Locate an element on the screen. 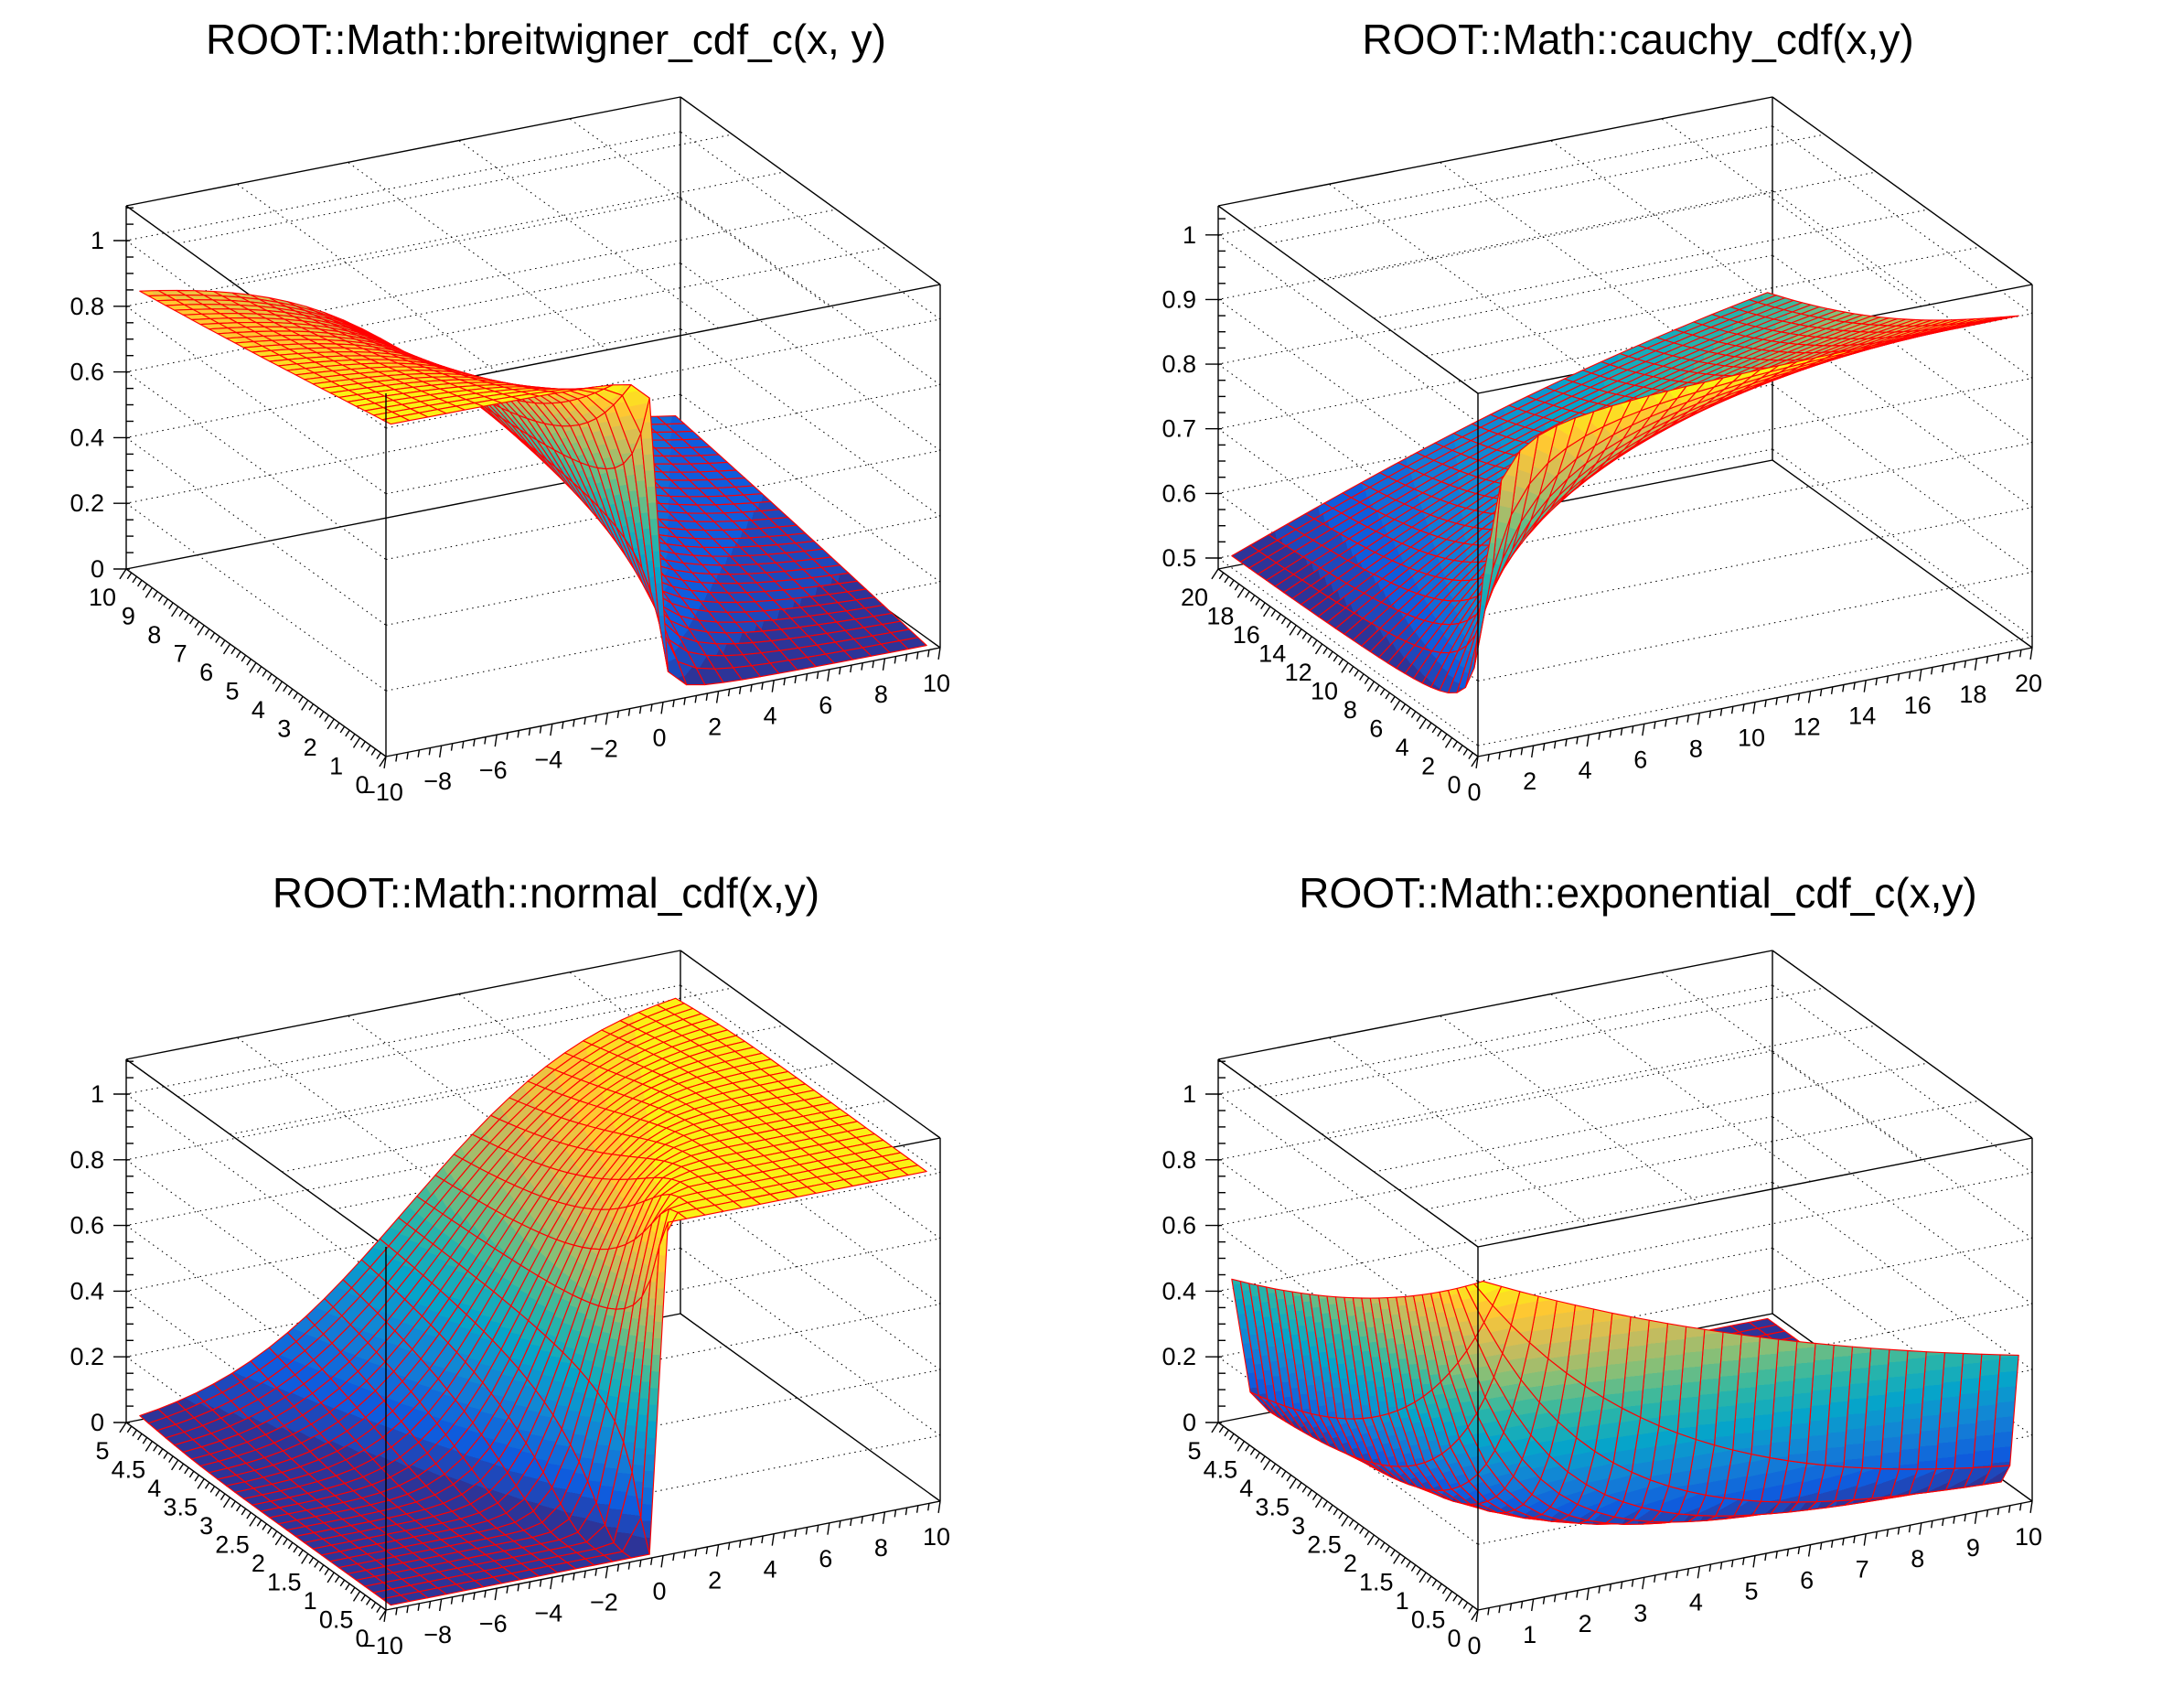 This screenshot has height=1707, width=2184. svg-text: 18 is located at coordinates (1220, 616).